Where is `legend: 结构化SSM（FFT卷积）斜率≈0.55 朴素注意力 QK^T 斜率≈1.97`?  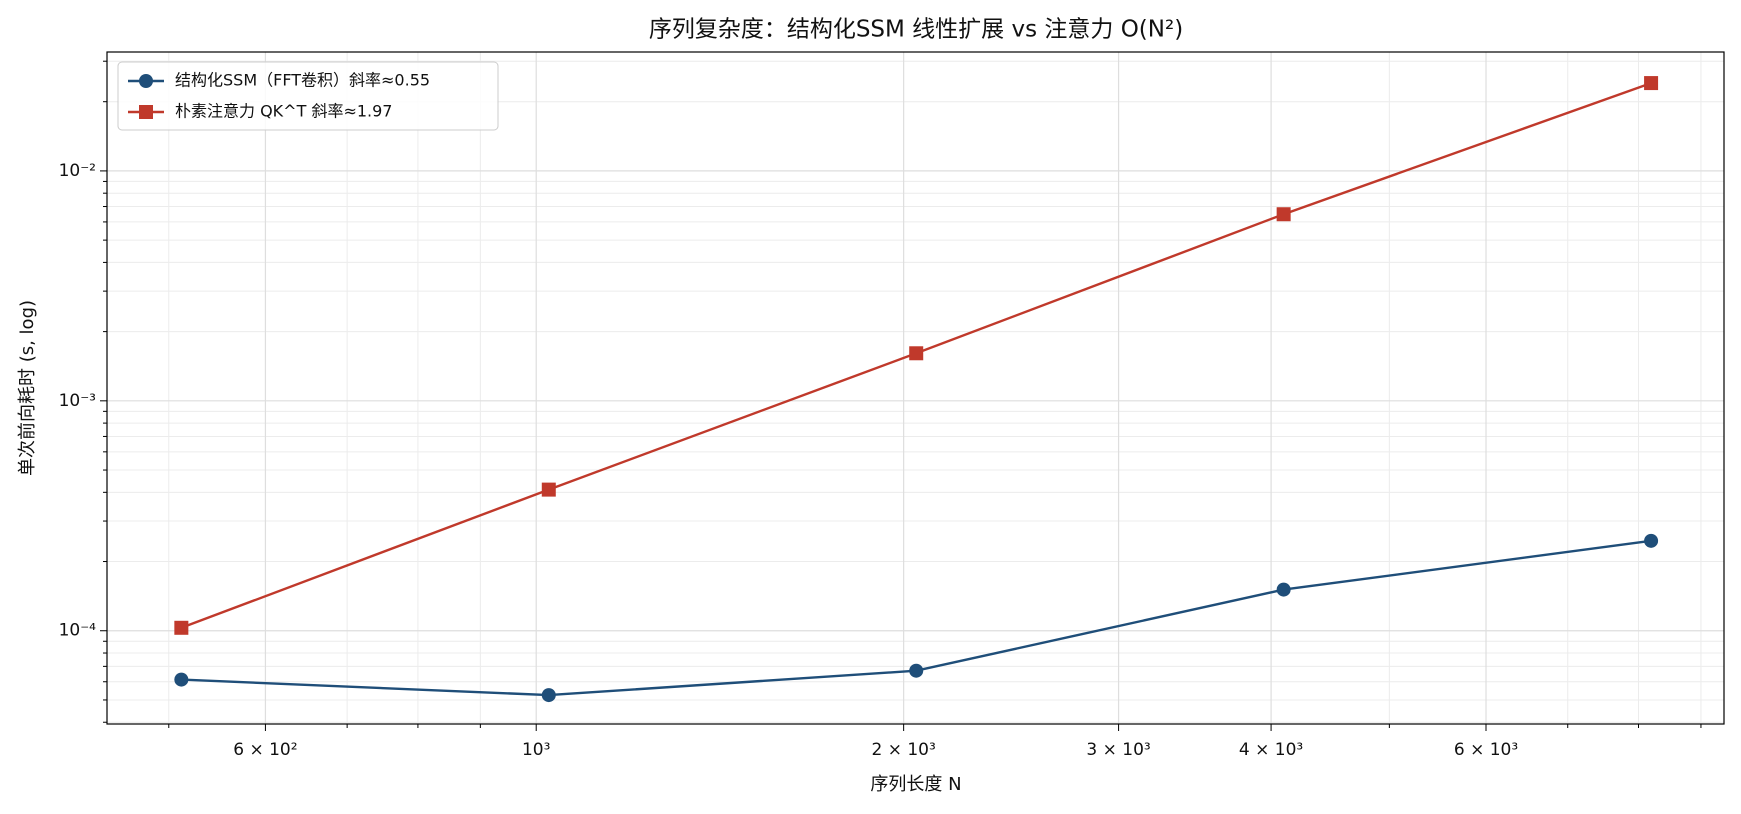 legend: 结构化SSM（FFT卷积）斜率≈0.55 朴素注意力 QK^T 斜率≈1.97 is located at coordinates (308, 96).